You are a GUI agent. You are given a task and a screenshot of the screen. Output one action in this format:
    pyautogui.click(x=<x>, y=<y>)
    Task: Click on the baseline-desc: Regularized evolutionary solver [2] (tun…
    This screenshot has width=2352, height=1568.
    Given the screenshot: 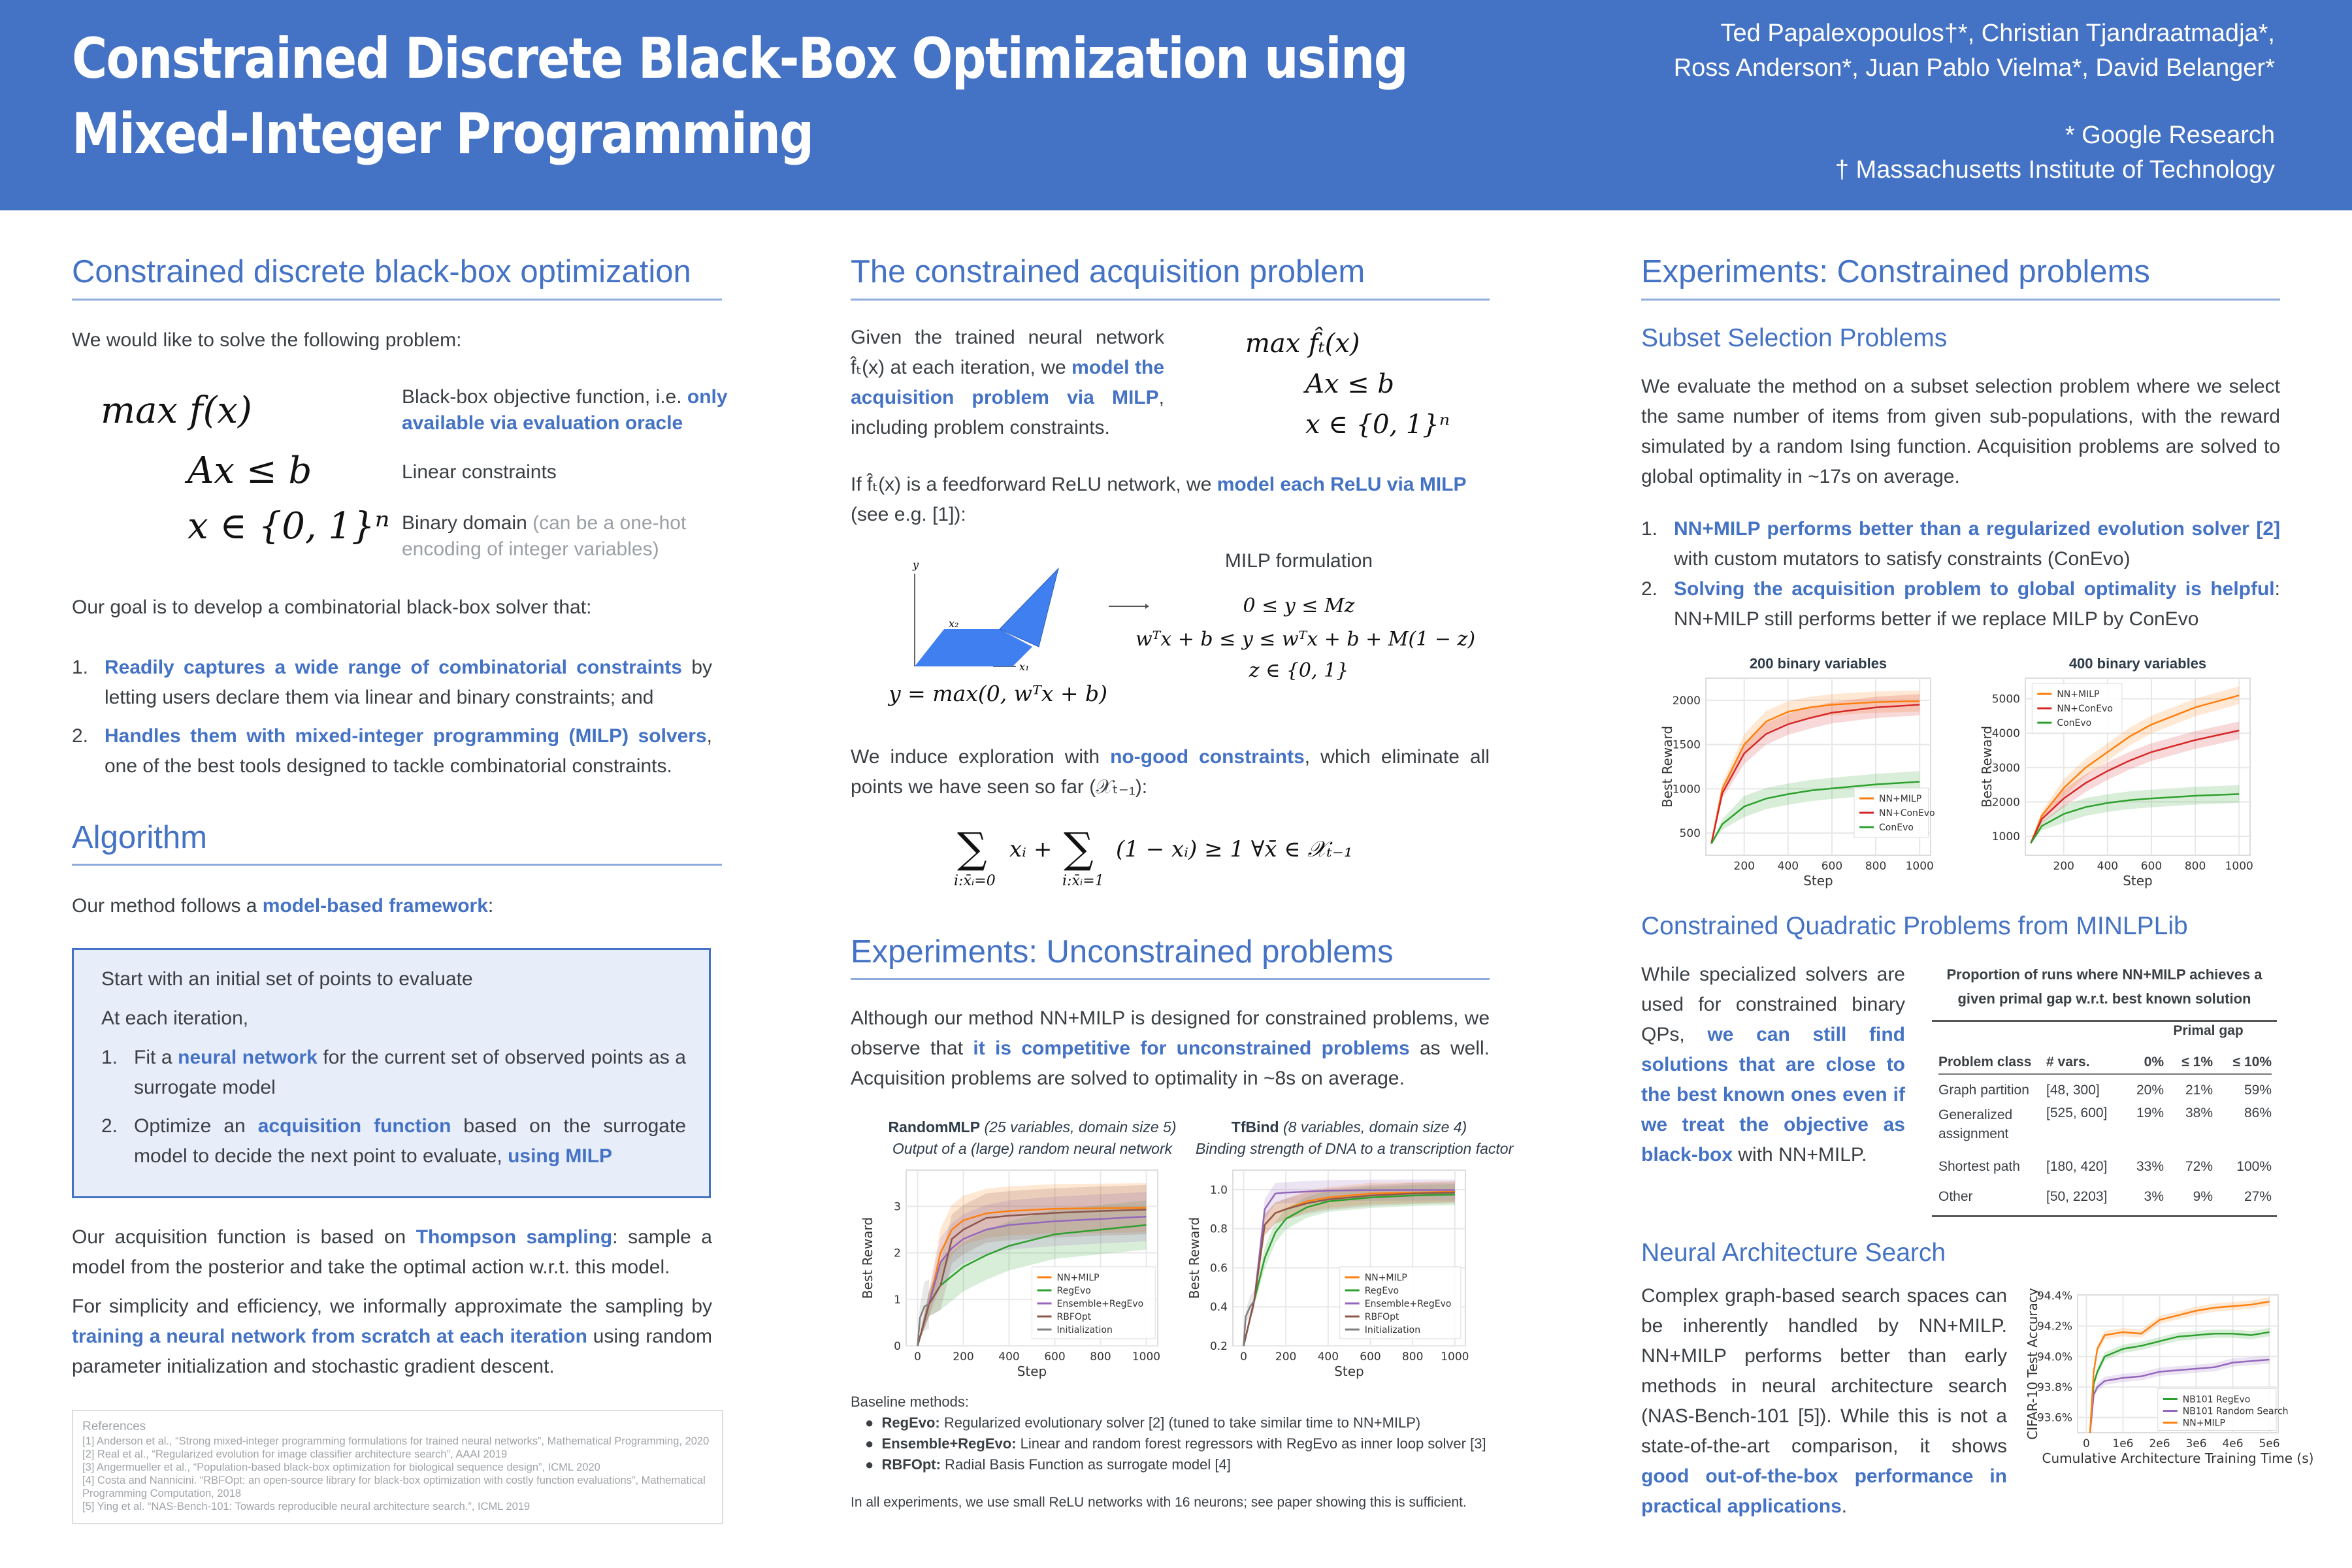 What is the action you would take?
    pyautogui.click(x=1180, y=1422)
    